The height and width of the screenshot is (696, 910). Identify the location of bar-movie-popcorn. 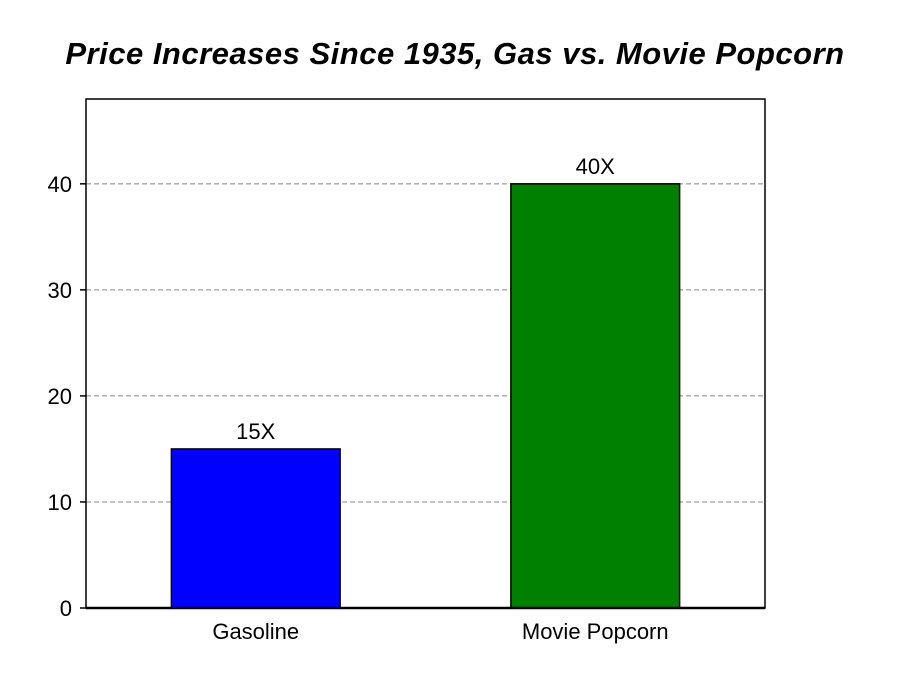
(595, 396).